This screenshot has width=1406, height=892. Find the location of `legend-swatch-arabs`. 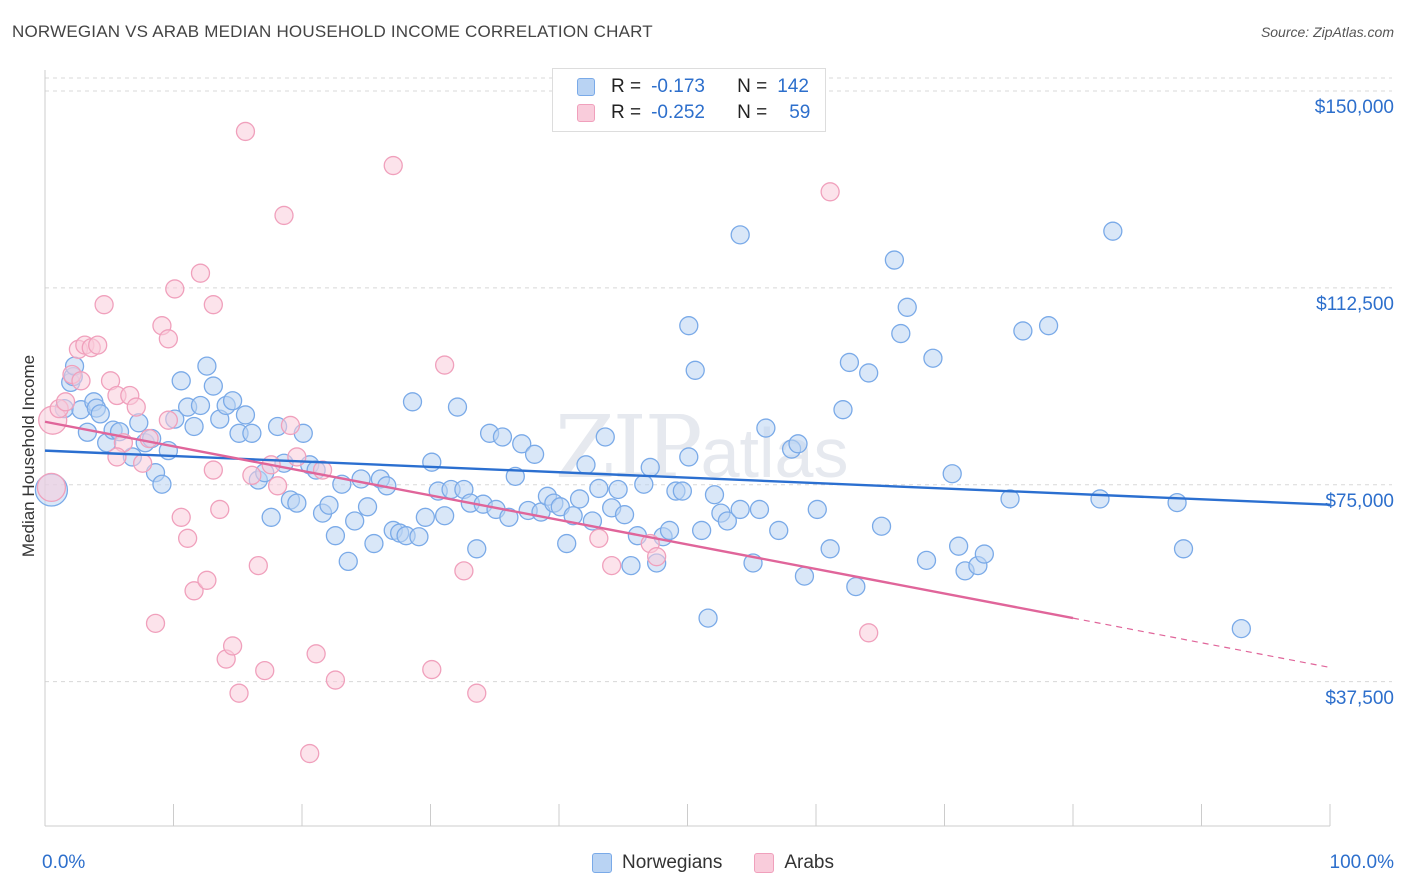

legend-swatch-arabs is located at coordinates (764, 863).